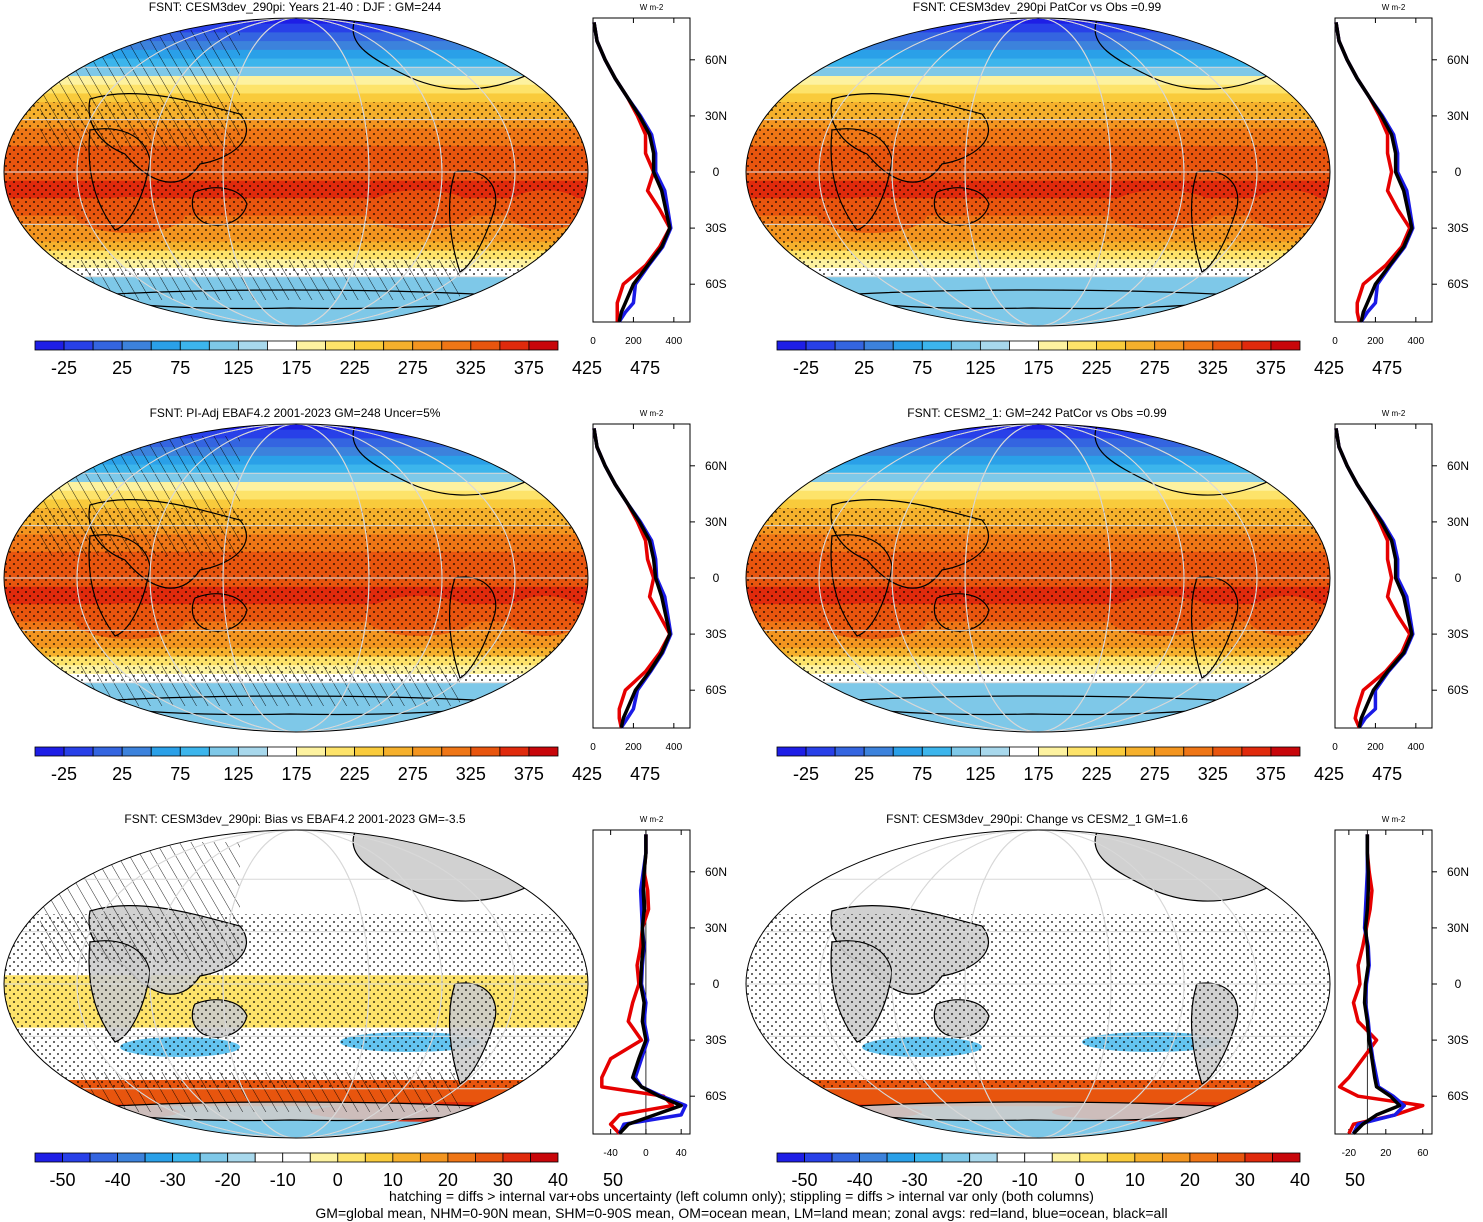 The image size is (1483, 1222). I want to click on colorbar-tick-label: -25, so click(64, 774).